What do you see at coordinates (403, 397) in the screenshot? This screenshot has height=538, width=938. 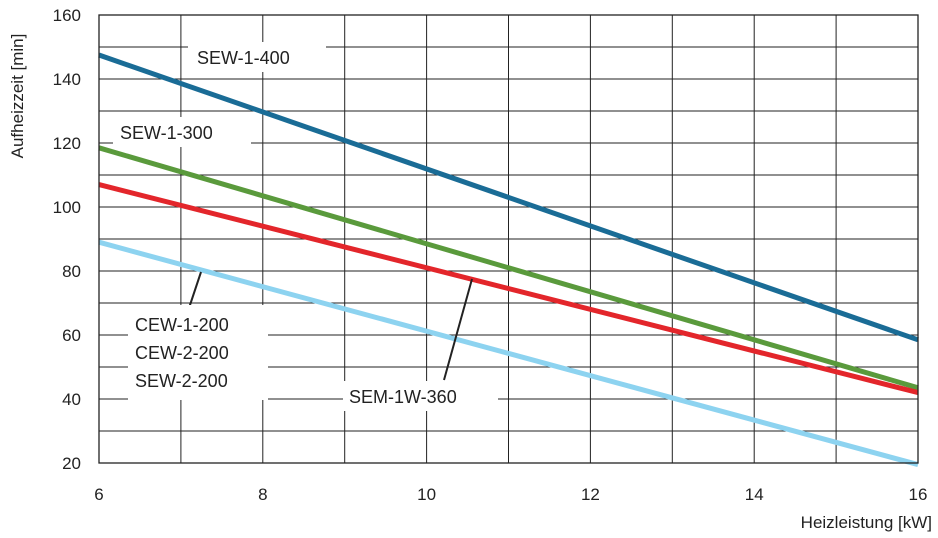 I see `label-sem-1w-360: SEM-1W-360` at bounding box center [403, 397].